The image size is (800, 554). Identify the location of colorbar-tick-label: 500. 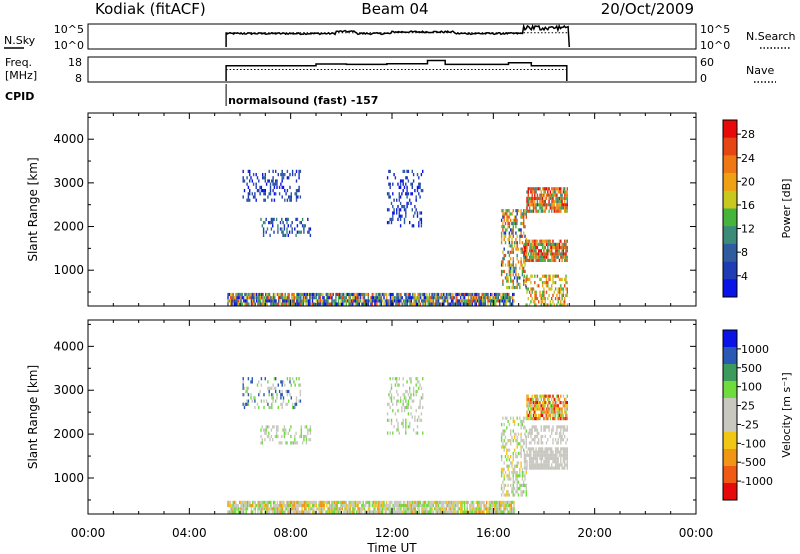
(751, 368).